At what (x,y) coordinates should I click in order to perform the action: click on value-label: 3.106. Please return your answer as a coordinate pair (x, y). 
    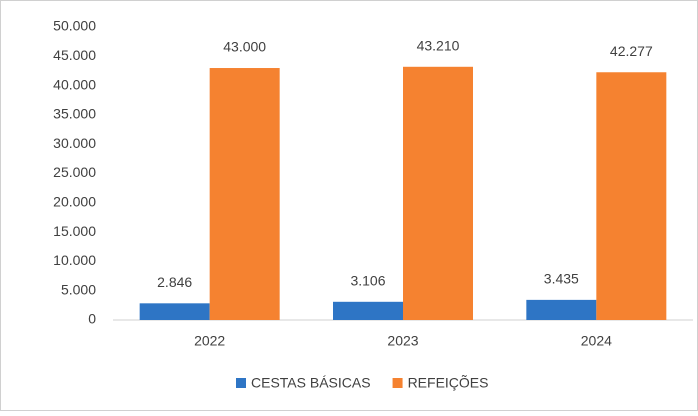
    Looking at the image, I should click on (367, 281).